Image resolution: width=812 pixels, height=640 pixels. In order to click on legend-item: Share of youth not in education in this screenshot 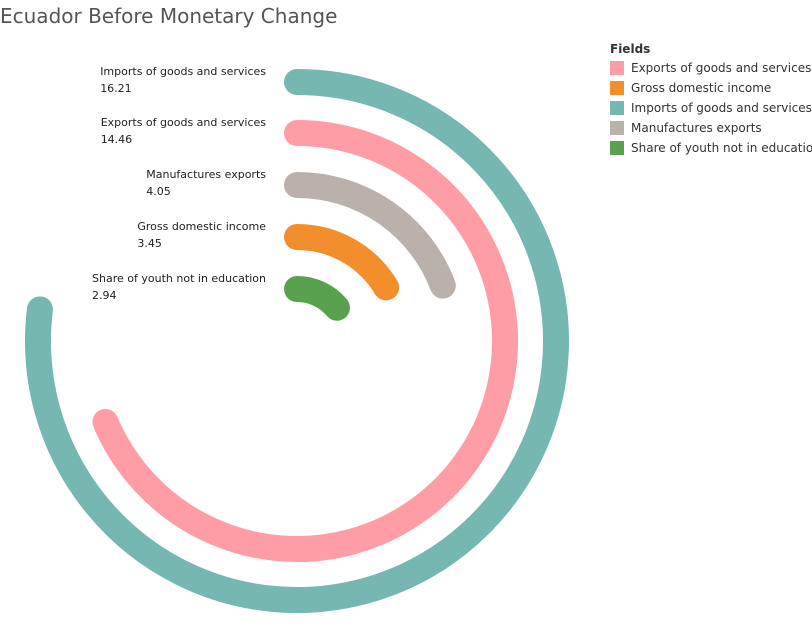, I will do `click(711, 148)`.